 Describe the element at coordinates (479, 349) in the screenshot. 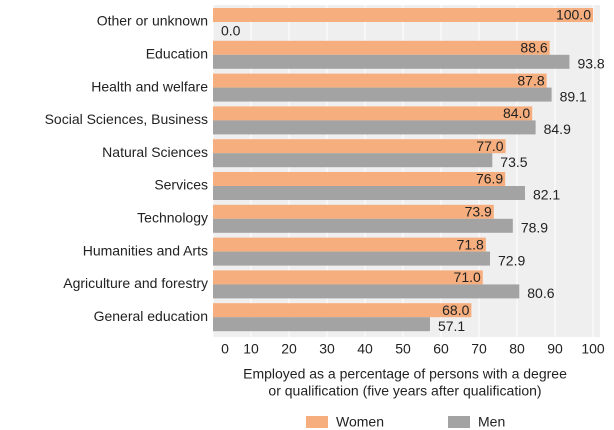

I see `x-tick-label: 70` at that location.